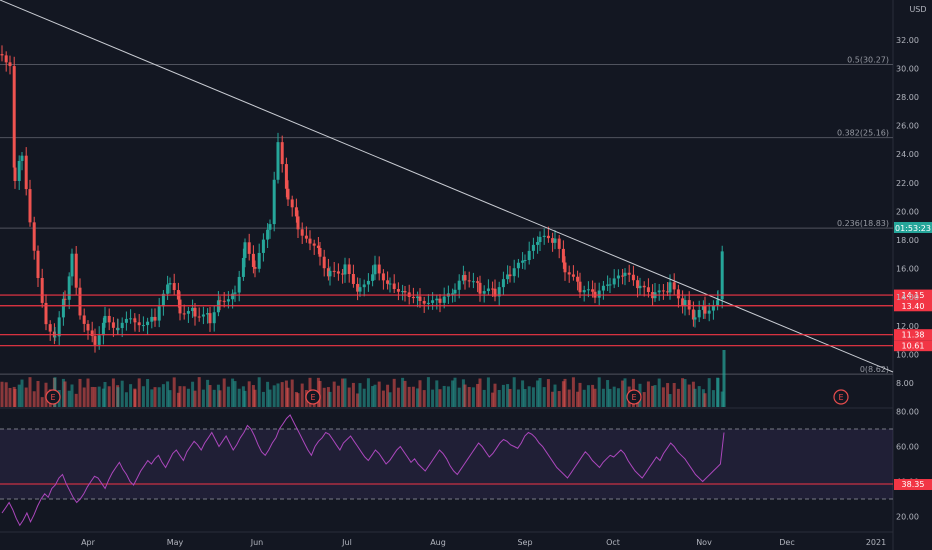 This screenshot has width=932, height=550. What do you see at coordinates (466, 320) in the screenshot?
I see `support-resistance-lines: 14.15 13.40 11.38 10.61` at bounding box center [466, 320].